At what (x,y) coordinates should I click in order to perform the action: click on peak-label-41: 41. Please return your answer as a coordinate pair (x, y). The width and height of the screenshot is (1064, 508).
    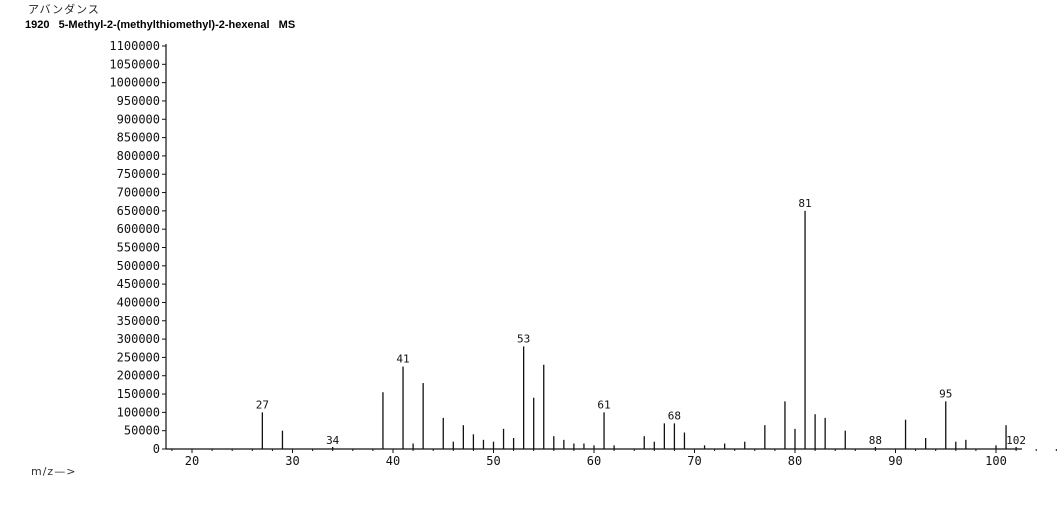
    Looking at the image, I should click on (402, 359).